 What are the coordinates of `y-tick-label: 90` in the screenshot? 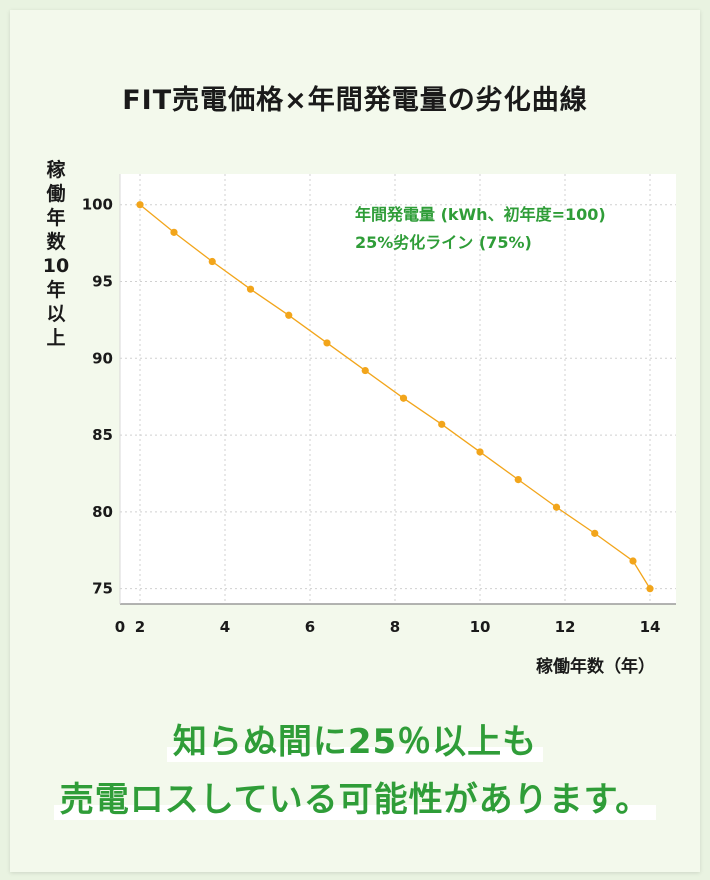 It's located at (102, 358).